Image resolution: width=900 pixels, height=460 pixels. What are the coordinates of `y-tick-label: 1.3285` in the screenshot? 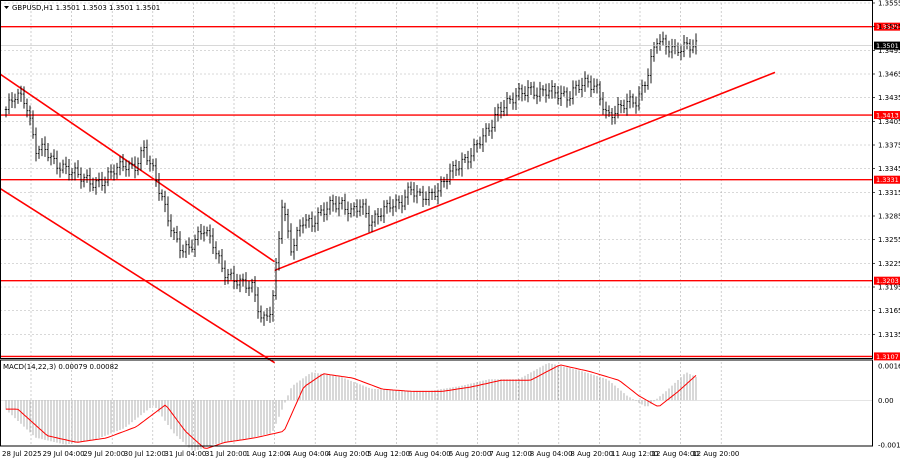 It's located at (889, 217).